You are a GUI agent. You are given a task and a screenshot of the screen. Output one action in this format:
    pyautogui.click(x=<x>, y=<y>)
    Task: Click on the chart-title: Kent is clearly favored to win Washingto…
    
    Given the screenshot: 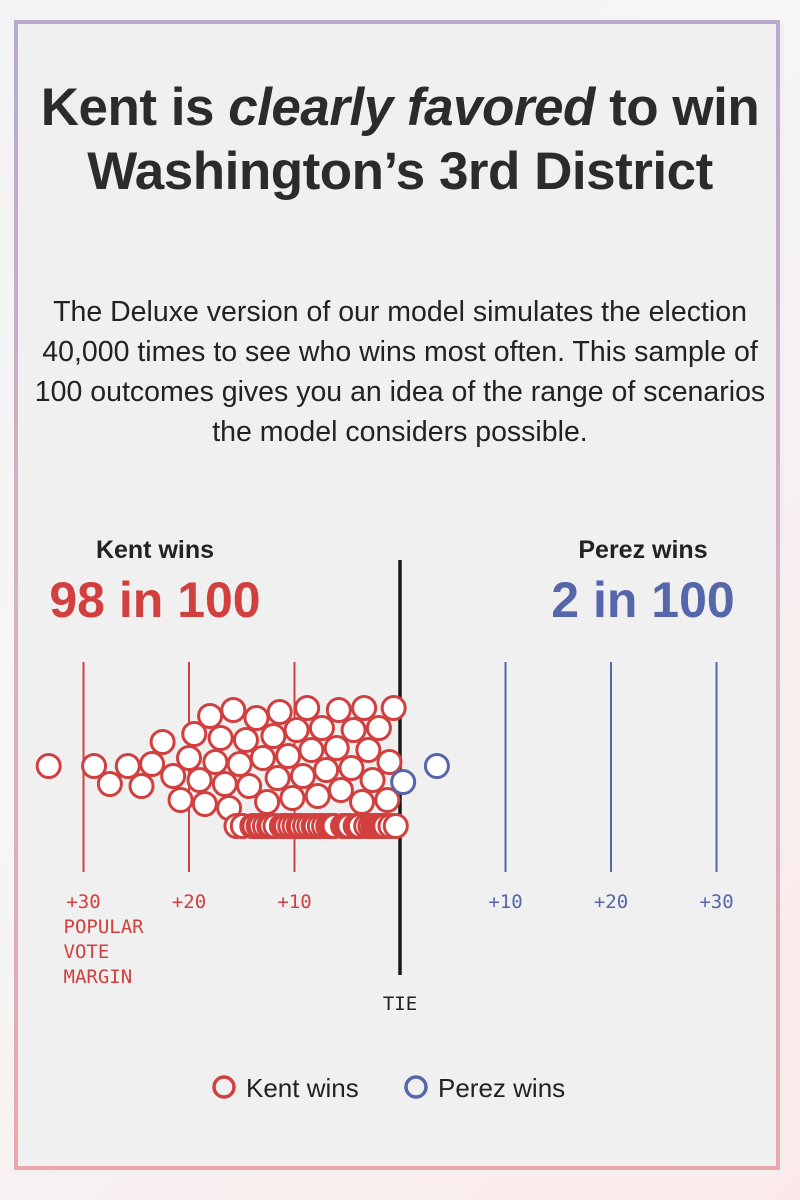 What is the action you would take?
    pyautogui.click(x=400, y=140)
    